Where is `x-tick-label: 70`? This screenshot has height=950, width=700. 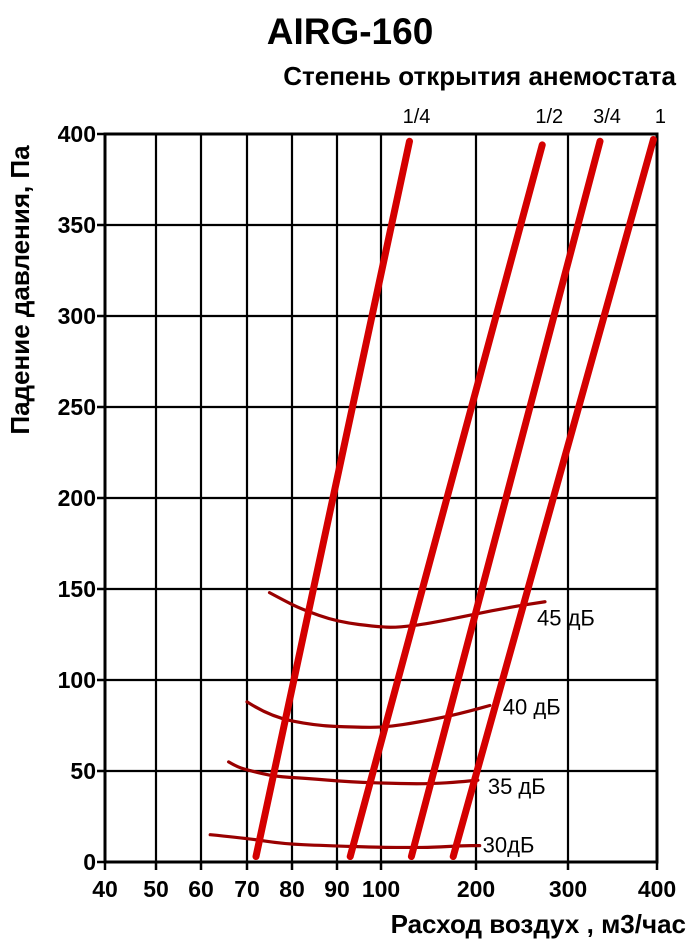 x-tick-label: 70 is located at coordinates (247, 889).